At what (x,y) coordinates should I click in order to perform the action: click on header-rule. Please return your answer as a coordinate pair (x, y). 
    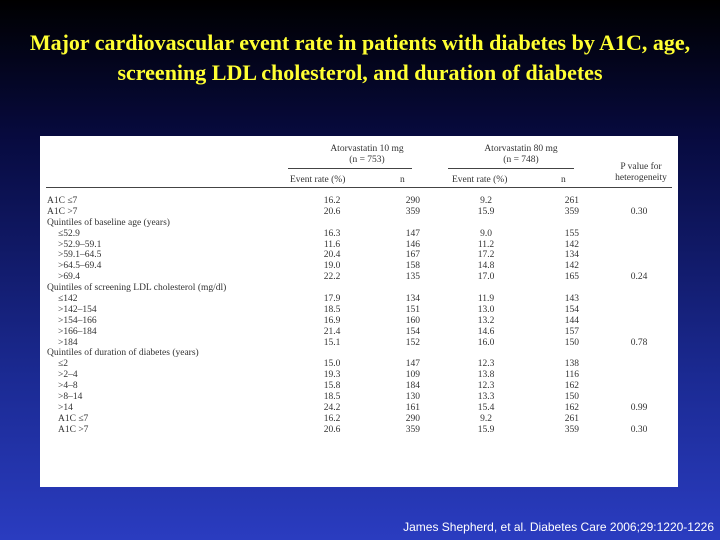
    Looking at the image, I should click on (359, 187).